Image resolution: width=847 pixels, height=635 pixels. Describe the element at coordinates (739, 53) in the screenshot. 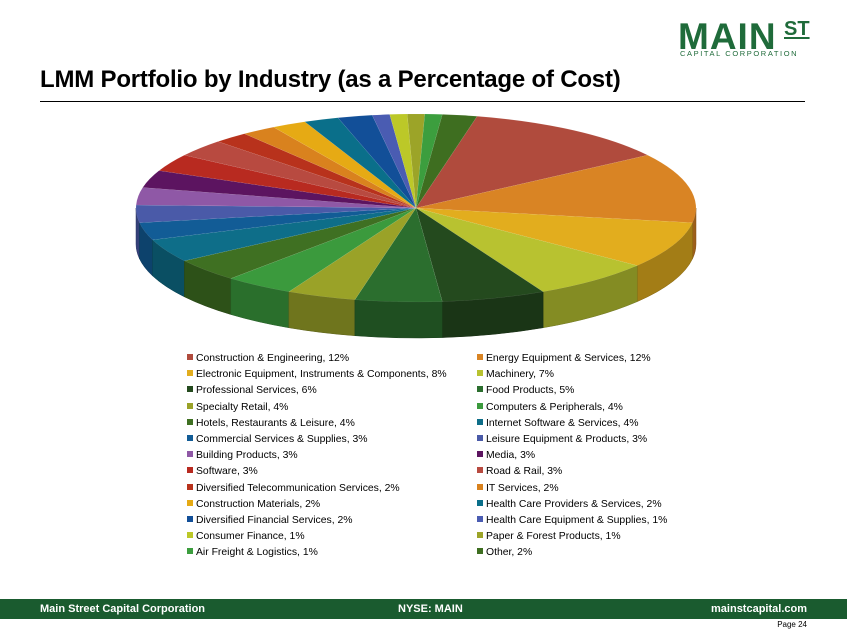

I see `logo-subtitle: CAPITAL CORPORATION` at that location.